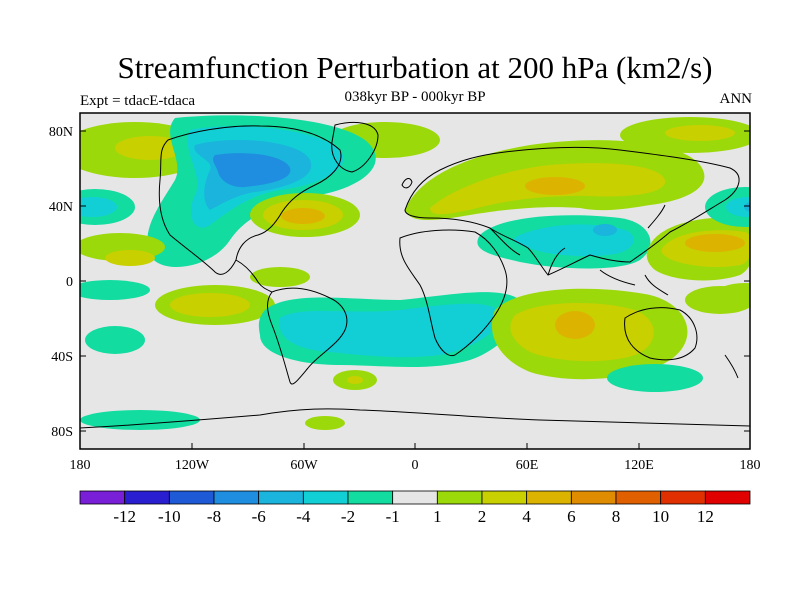 The image size is (800, 600). What do you see at coordinates (303, 516) in the screenshot?
I see `colorbar-label: -4` at bounding box center [303, 516].